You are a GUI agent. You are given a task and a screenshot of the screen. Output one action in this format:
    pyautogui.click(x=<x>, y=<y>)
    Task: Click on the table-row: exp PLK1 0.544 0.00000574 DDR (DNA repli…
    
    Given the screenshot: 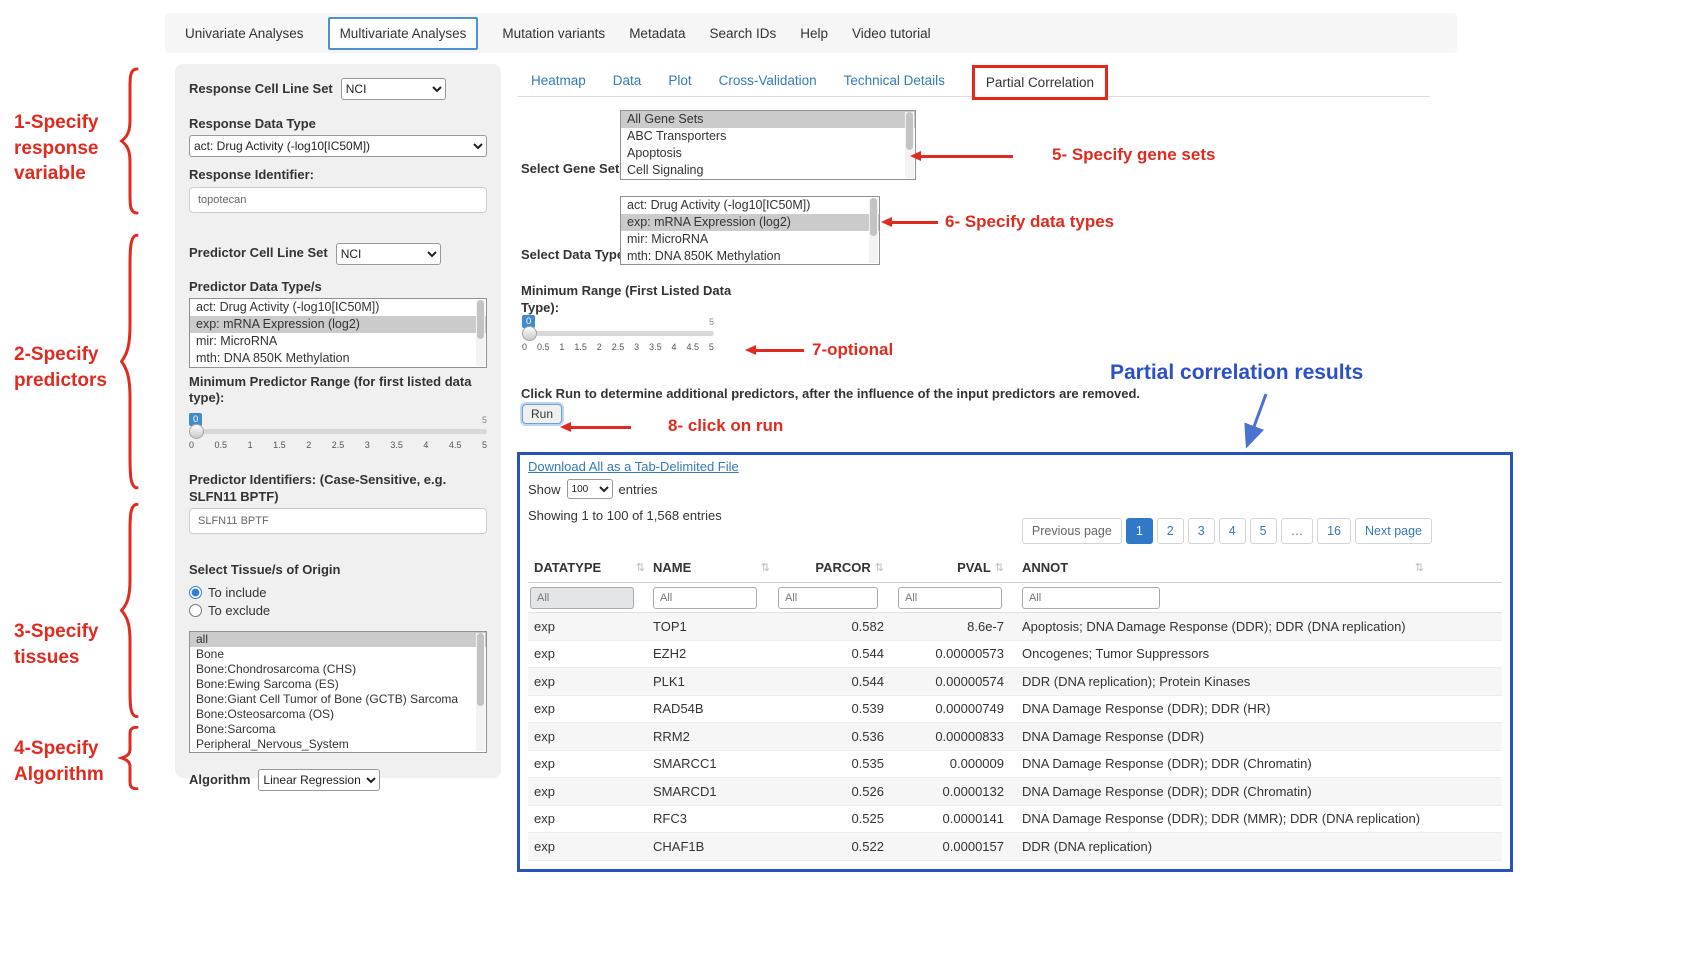 What is the action you would take?
    pyautogui.click(x=1015, y=682)
    